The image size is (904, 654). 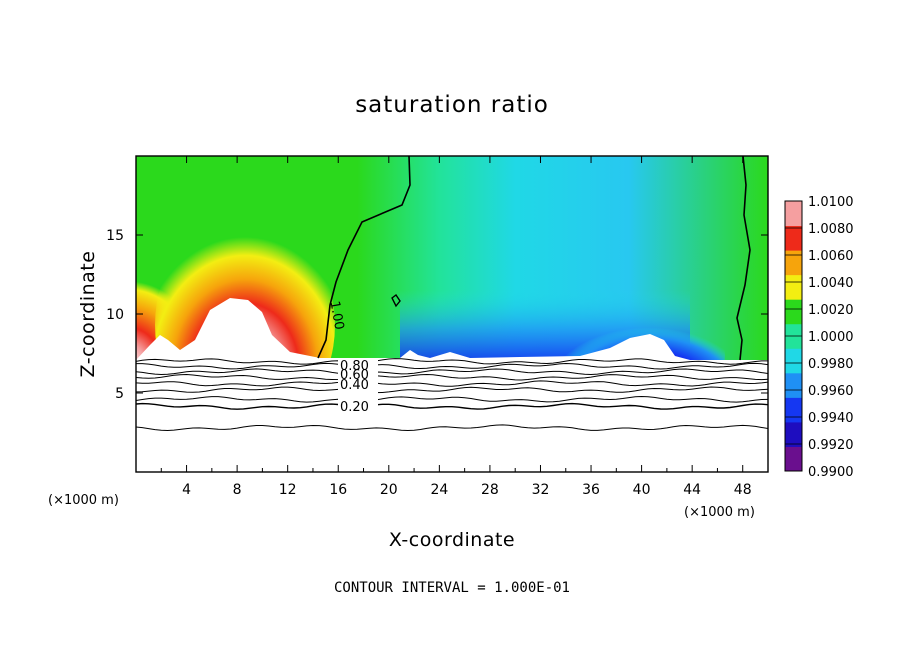 I want to click on contour-line-1-00-right, so click(x=743, y=258).